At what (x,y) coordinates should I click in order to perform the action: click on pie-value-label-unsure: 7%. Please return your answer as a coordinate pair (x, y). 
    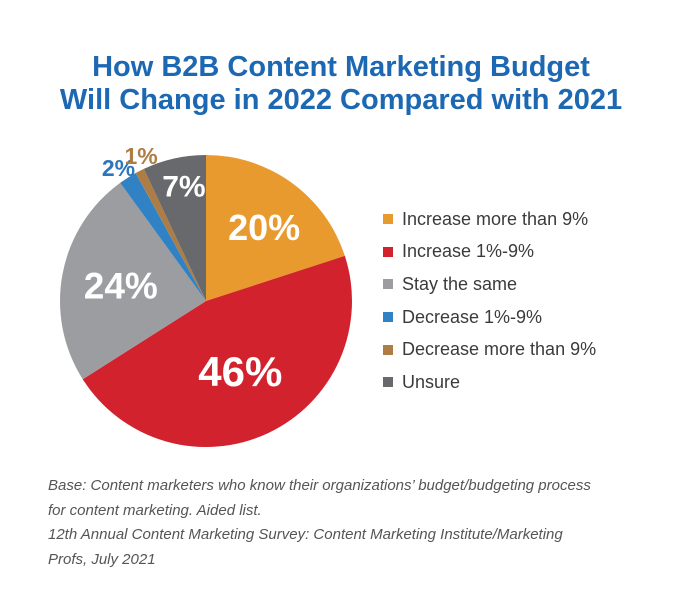
    Looking at the image, I should click on (183, 187).